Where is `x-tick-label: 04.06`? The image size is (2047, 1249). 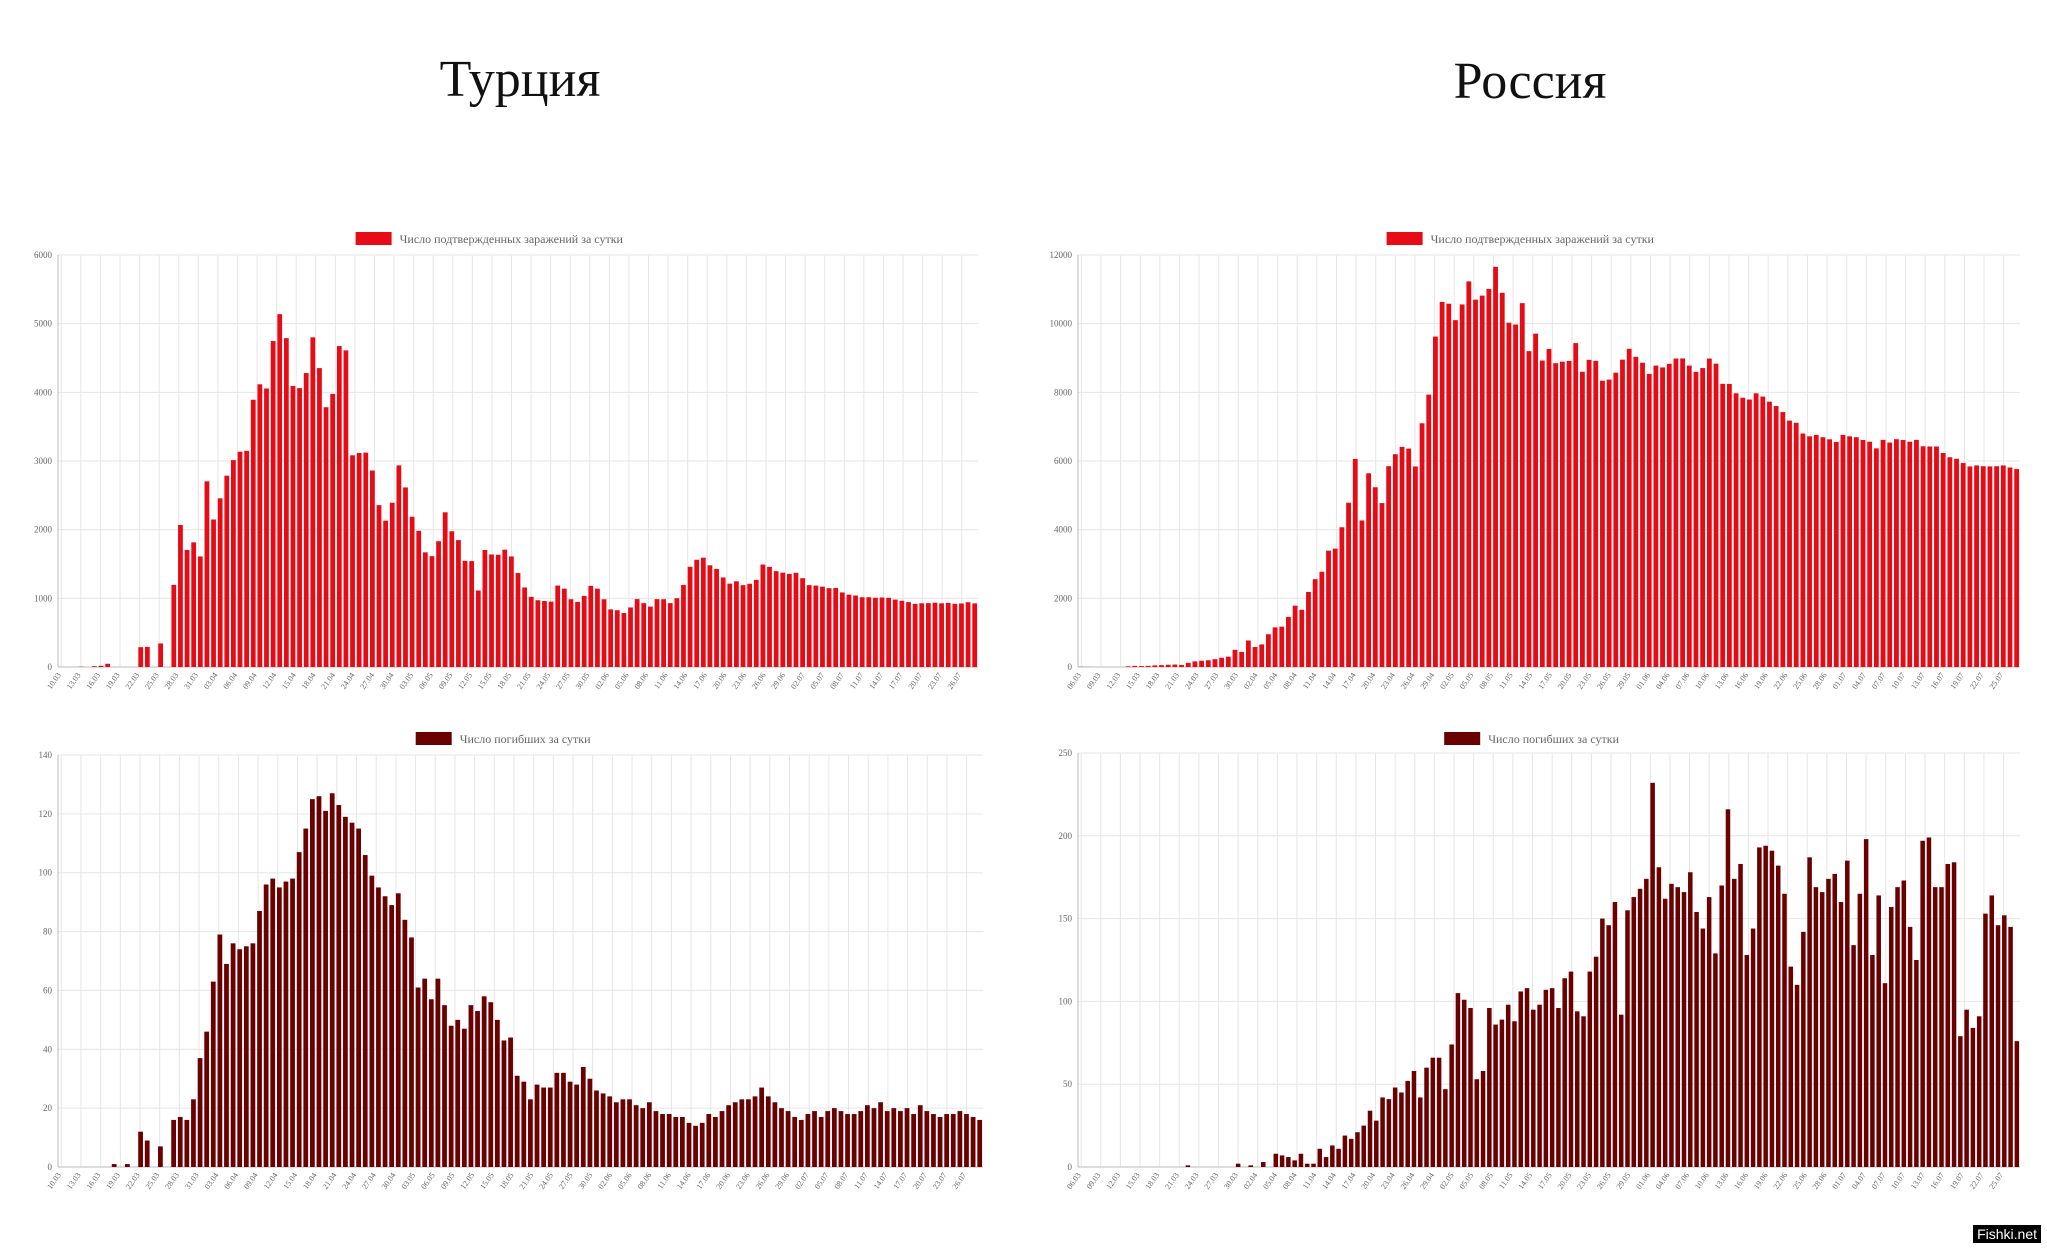 x-tick-label: 04.06 is located at coordinates (1663, 1181).